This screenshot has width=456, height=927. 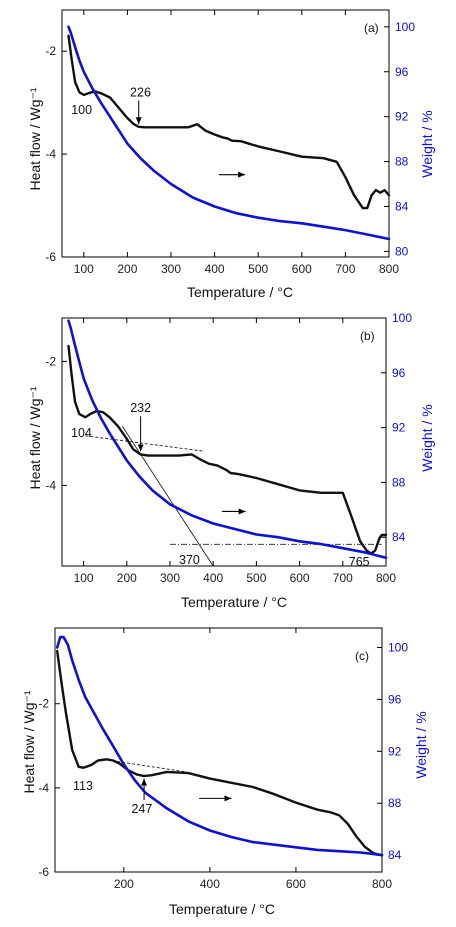 What do you see at coordinates (371, 28) in the screenshot?
I see `panel-label: (a)` at bounding box center [371, 28].